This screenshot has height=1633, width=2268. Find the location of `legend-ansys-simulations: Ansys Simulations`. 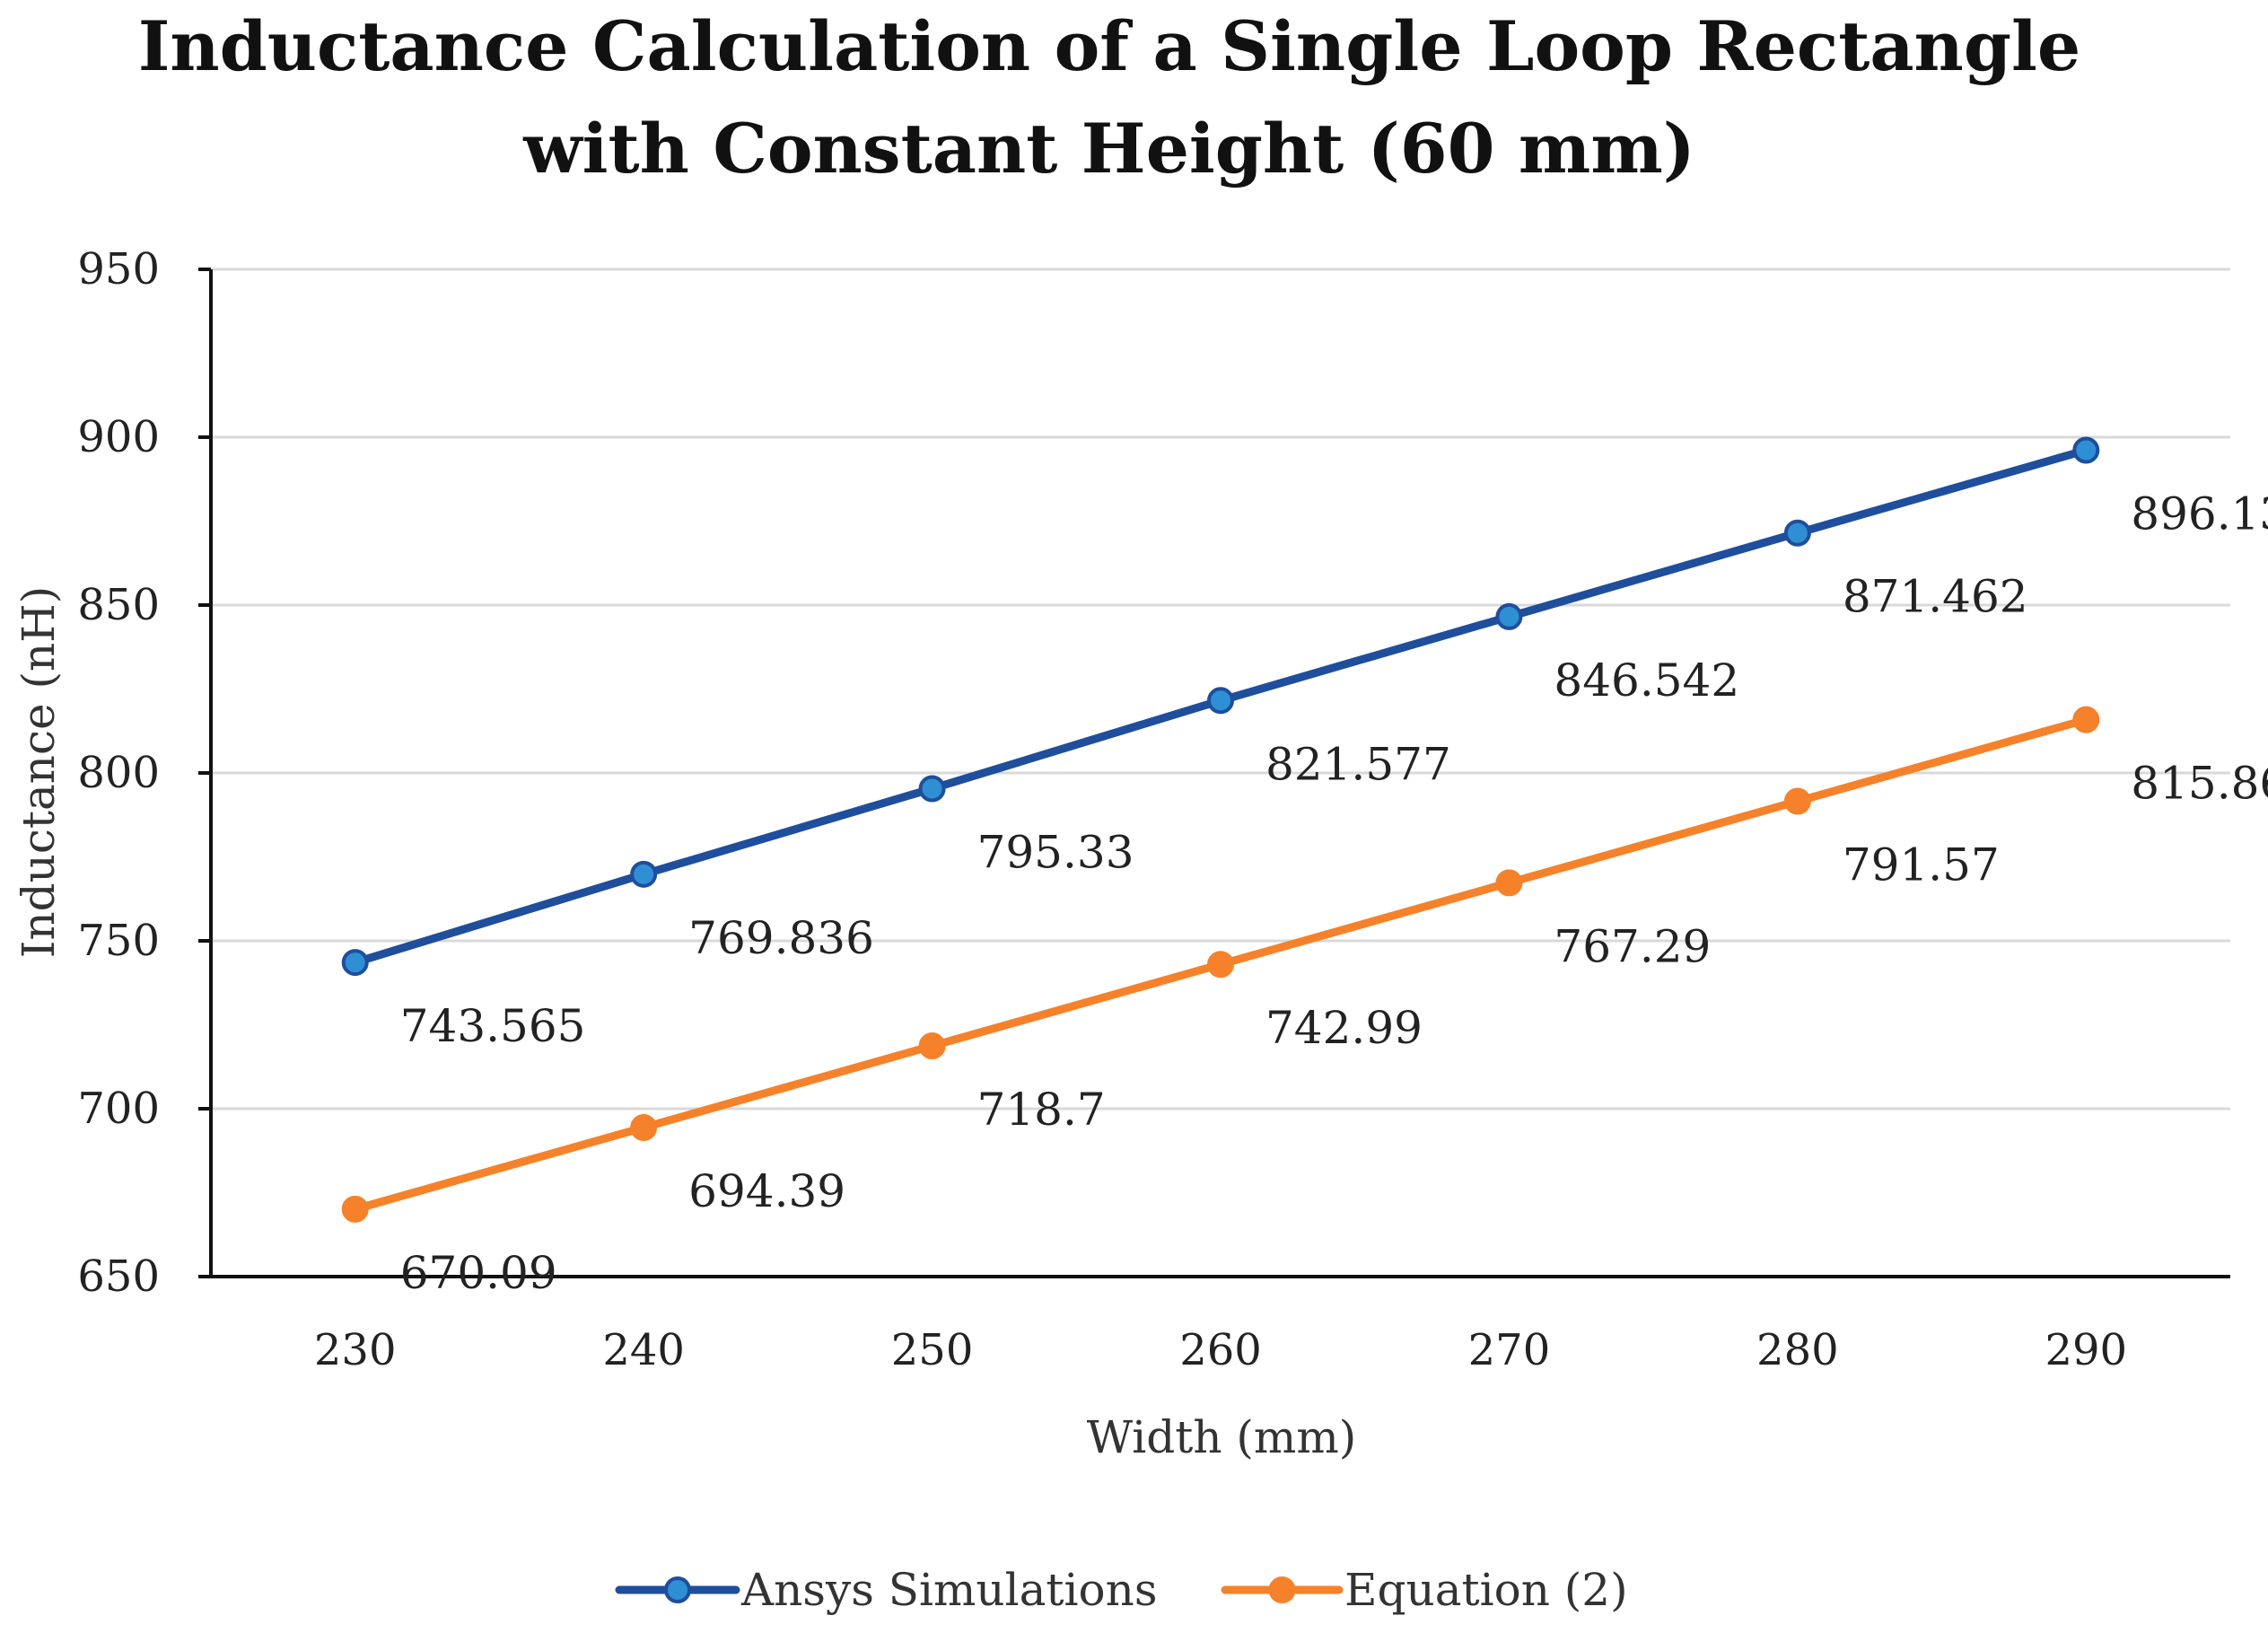

legend-ansys-simulations: Ansys Simulations is located at coordinates (949, 1590).